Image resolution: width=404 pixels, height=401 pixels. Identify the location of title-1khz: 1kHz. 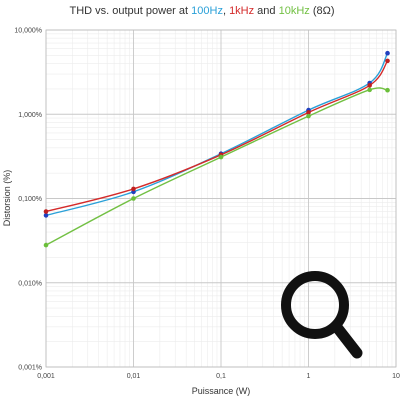
(241, 11).